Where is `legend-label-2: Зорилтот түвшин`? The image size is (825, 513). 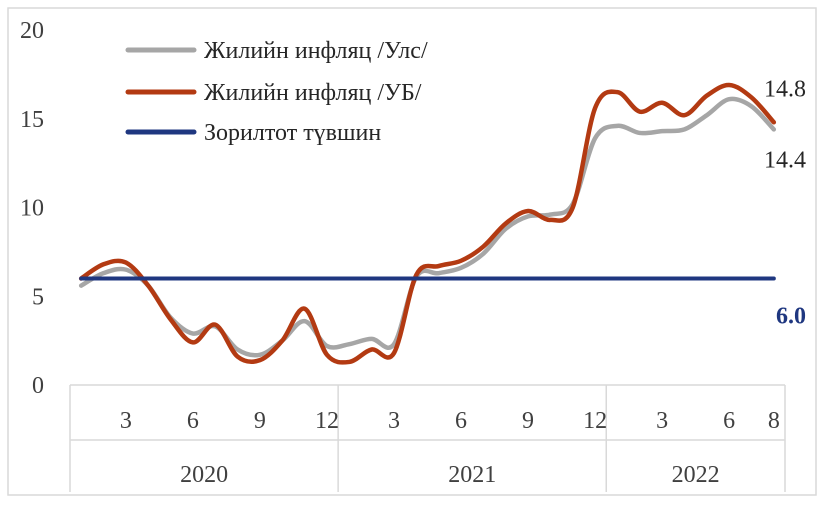 legend-label-2: Зорилтот түвшин is located at coordinates (292, 133).